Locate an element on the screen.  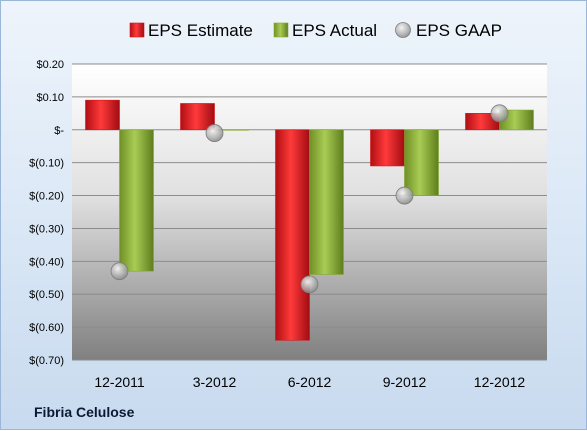
legend: EPS Estimate EPS Actual EPS GAAP is located at coordinates (315, 30).